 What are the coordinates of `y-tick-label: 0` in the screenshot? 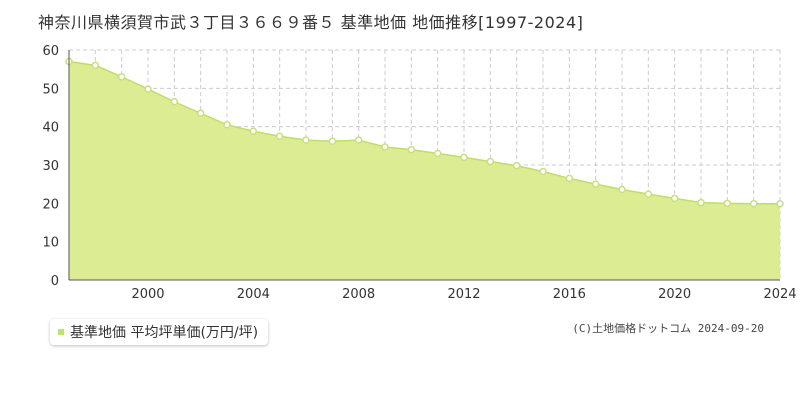 It's located at (55, 281).